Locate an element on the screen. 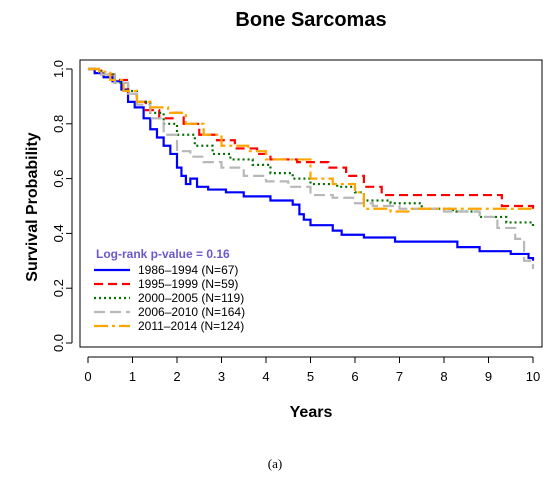 The image size is (550, 478). y-axis: 0.0 0.2 0.4 0.6 0.8 1.0 is located at coordinates (62, 206).